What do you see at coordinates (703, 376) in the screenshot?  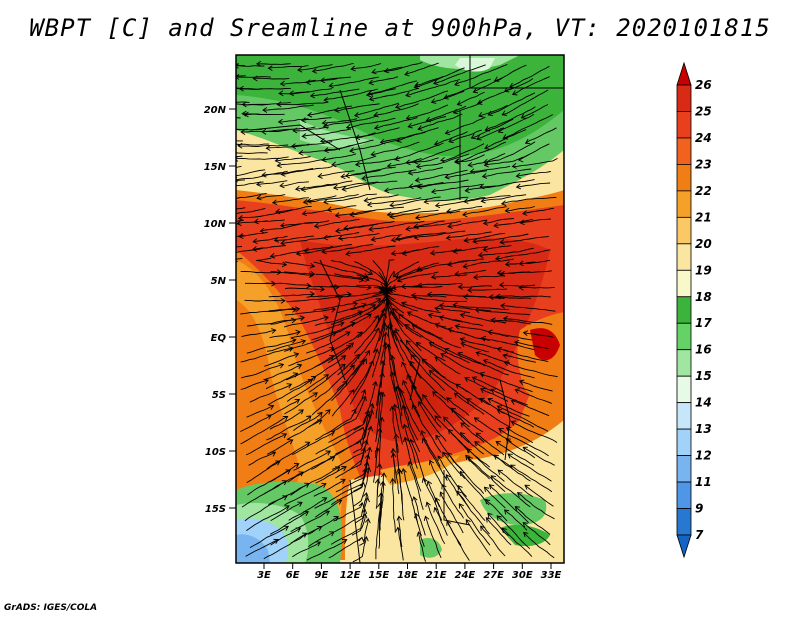 I see `colorbar-label: 15` at bounding box center [703, 376].